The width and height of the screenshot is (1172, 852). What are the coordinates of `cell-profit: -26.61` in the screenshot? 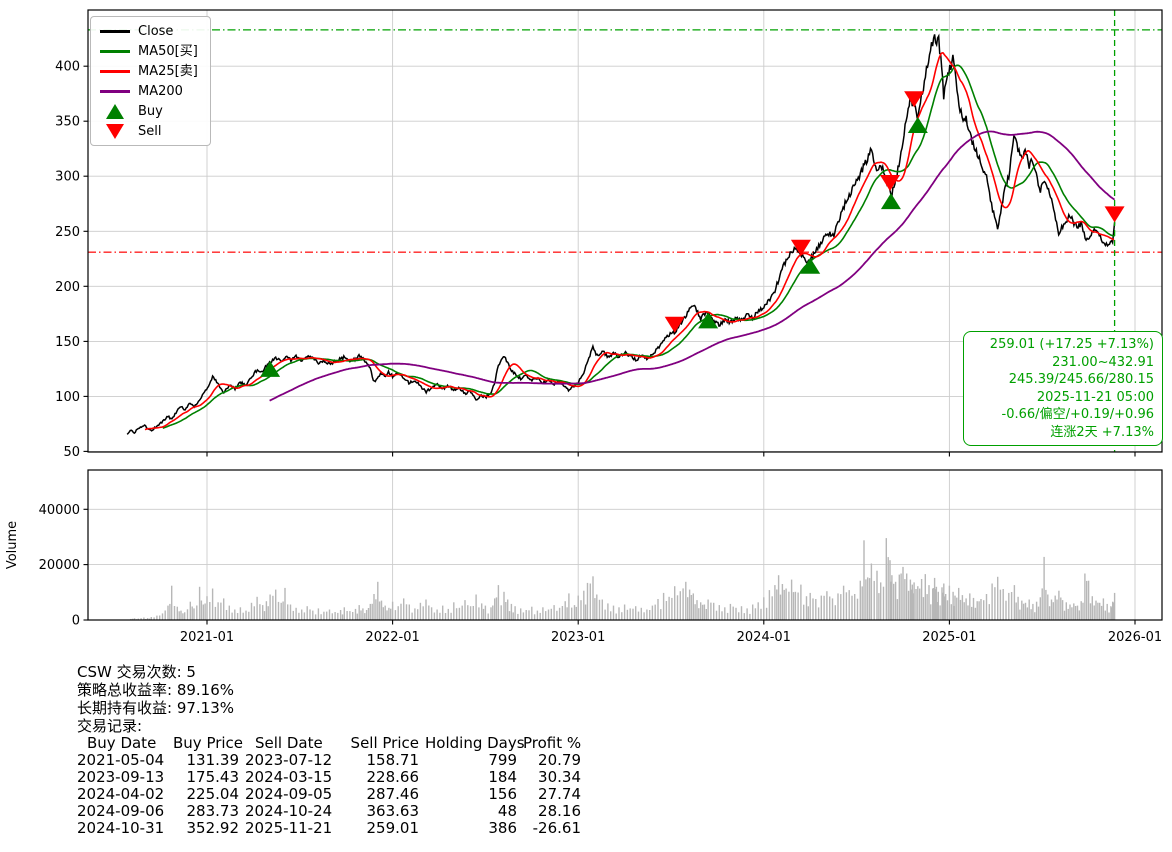 It's located at (556, 828).